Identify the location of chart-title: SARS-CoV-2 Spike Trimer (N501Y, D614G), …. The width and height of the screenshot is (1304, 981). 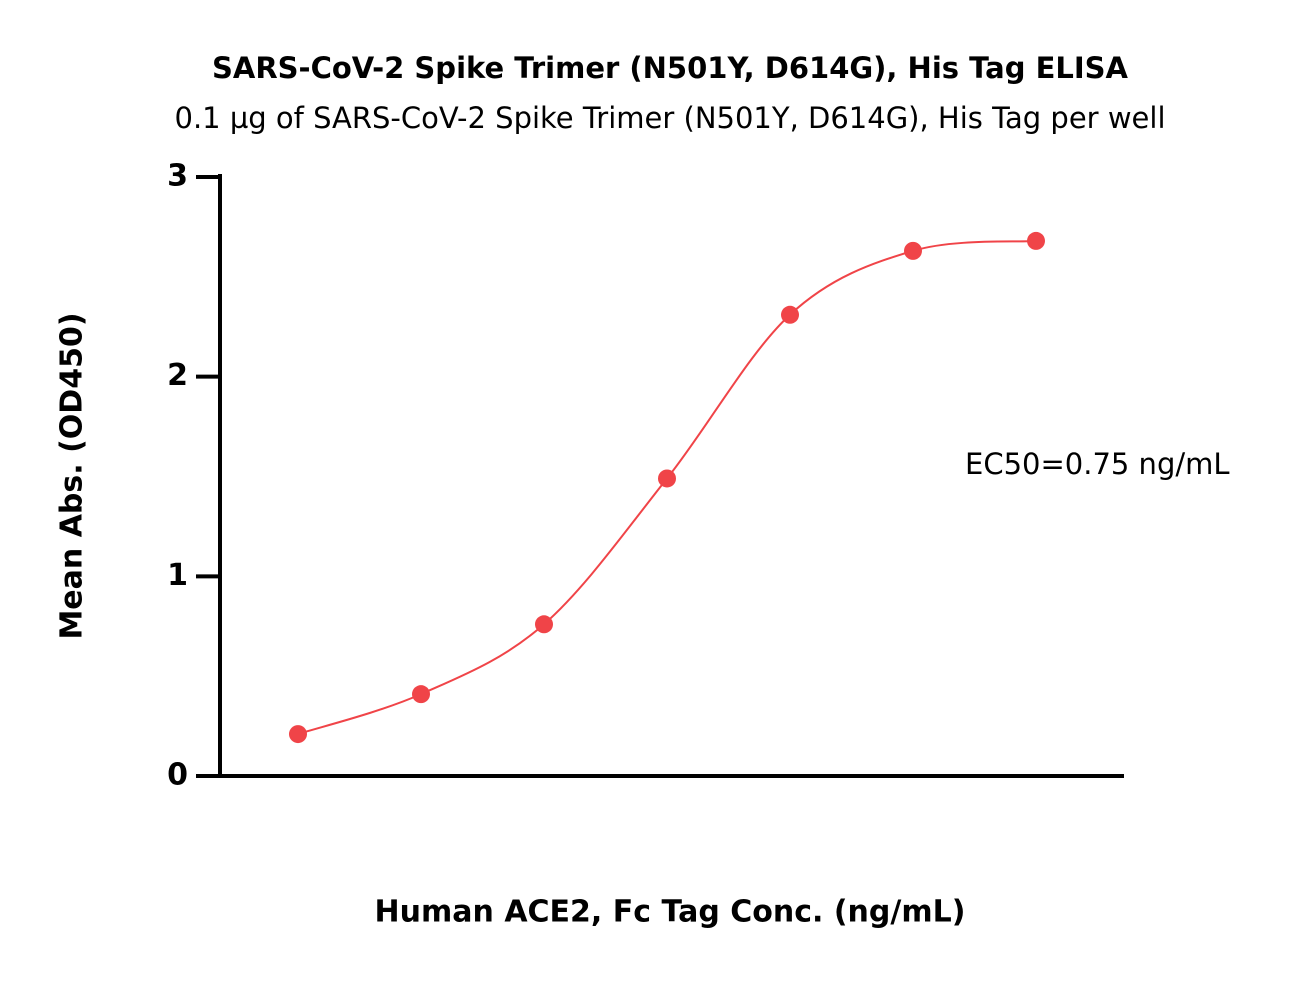
(670, 68).